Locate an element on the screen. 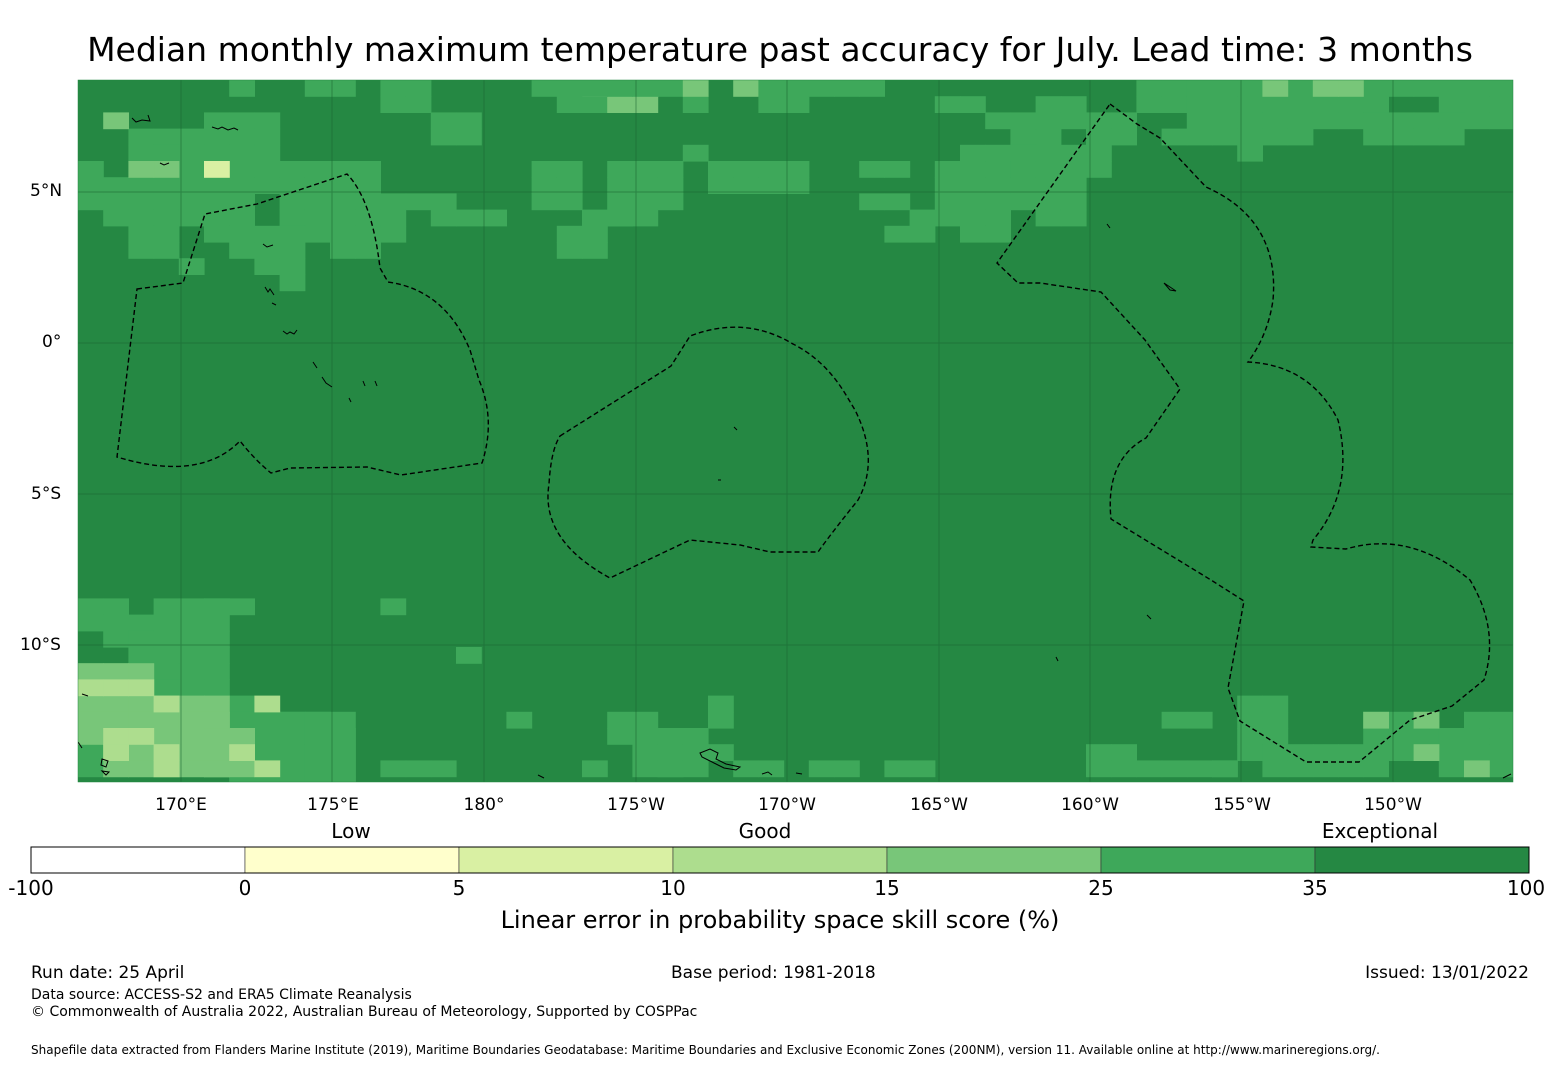  lat-label: 5°N is located at coordinates (46, 191).